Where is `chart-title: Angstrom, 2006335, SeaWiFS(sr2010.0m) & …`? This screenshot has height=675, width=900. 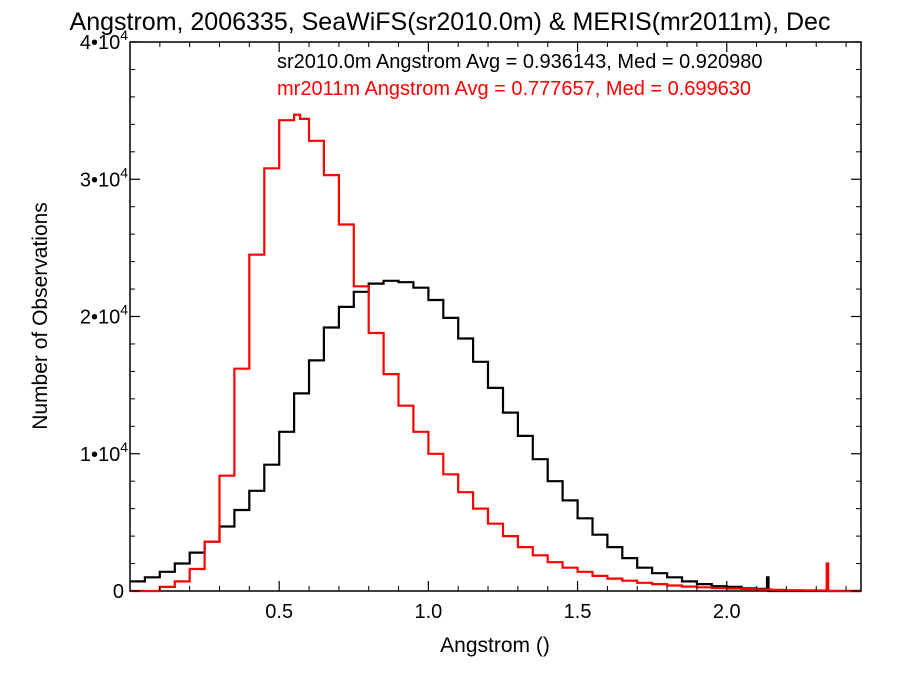
chart-title: Angstrom, 2006335, SeaWiFS(sr2010.0m) & … is located at coordinates (450, 22).